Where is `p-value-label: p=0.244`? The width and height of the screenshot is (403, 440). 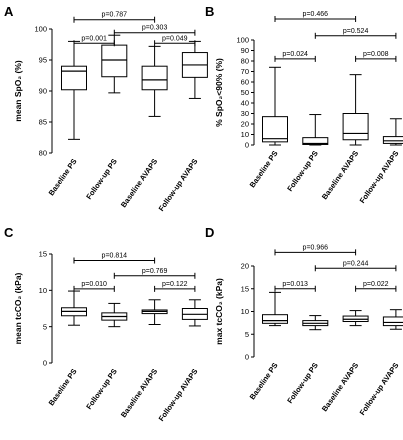 p-value-label: p=0.244 is located at coordinates (356, 263).